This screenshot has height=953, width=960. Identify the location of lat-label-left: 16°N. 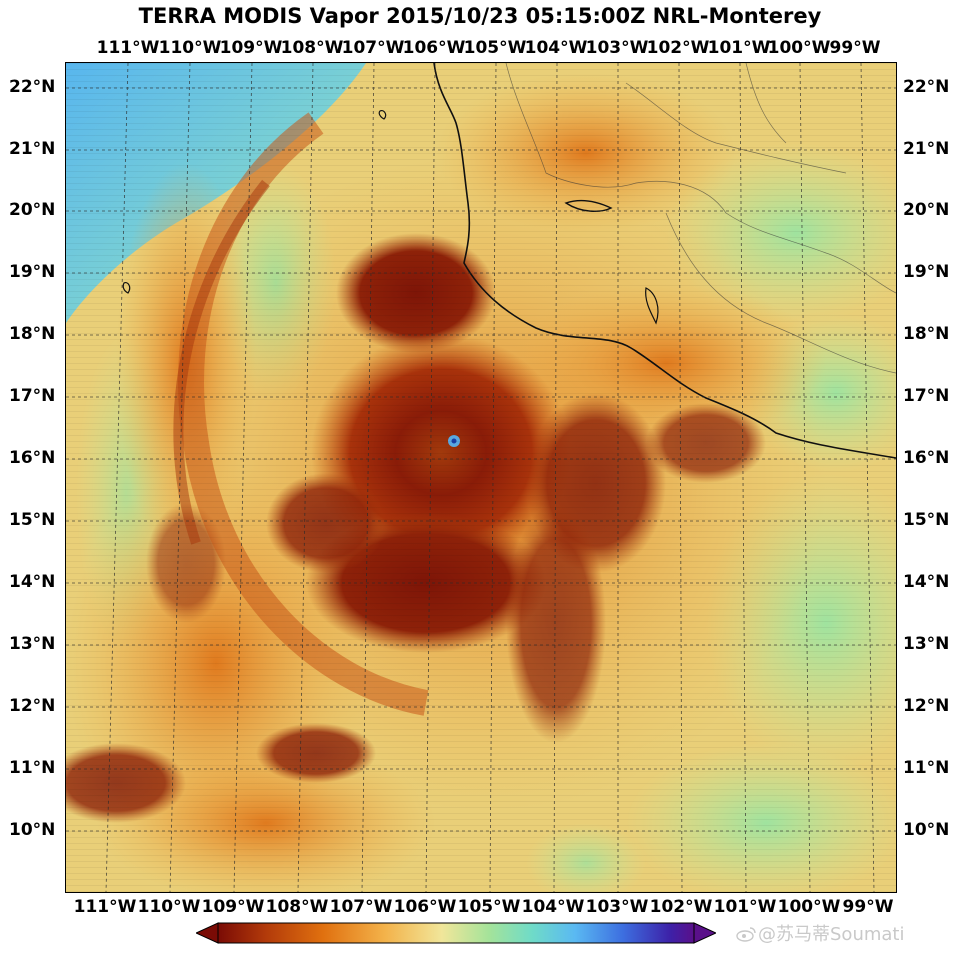
(32, 458).